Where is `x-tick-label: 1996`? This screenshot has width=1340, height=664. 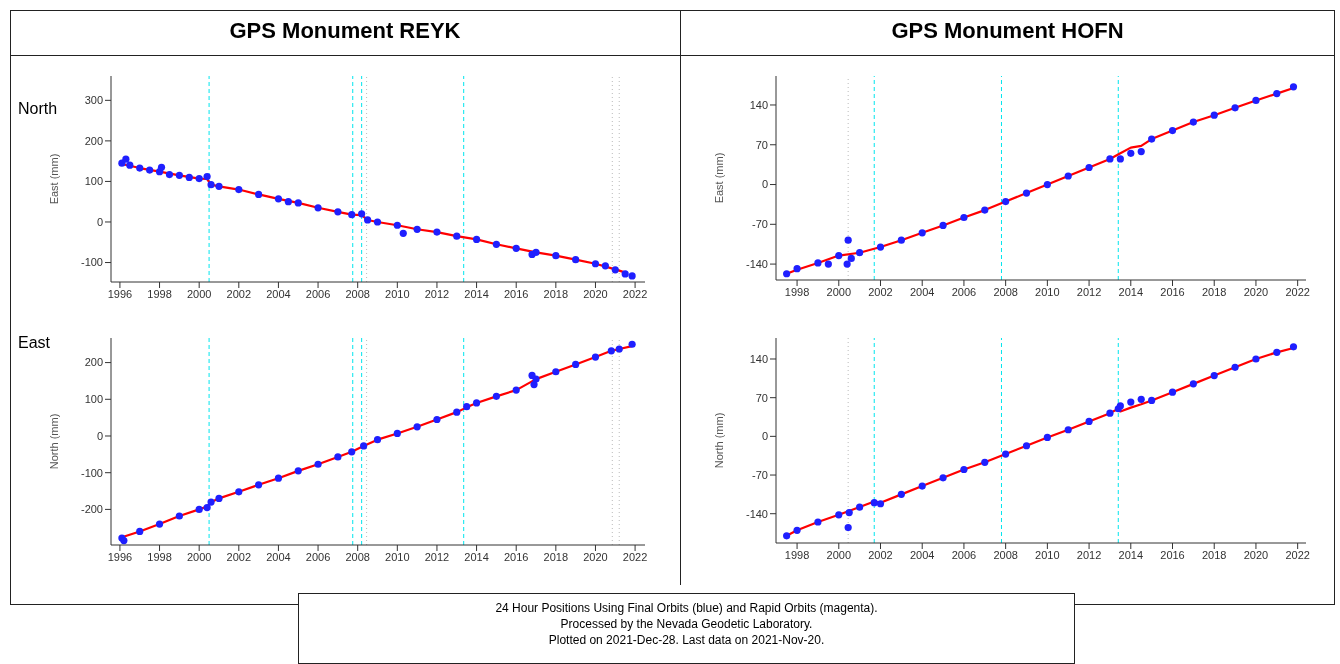 x-tick-label: 1996 is located at coordinates (120, 293).